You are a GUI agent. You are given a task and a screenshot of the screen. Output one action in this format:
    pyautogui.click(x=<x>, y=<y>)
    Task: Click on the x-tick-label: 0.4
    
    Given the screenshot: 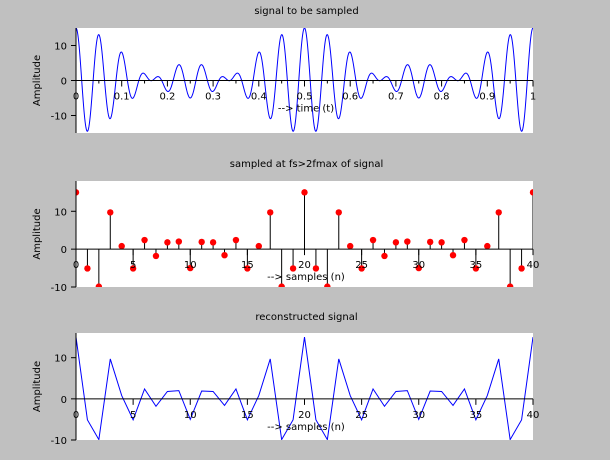 What is the action you would take?
    pyautogui.click(x=259, y=97)
    